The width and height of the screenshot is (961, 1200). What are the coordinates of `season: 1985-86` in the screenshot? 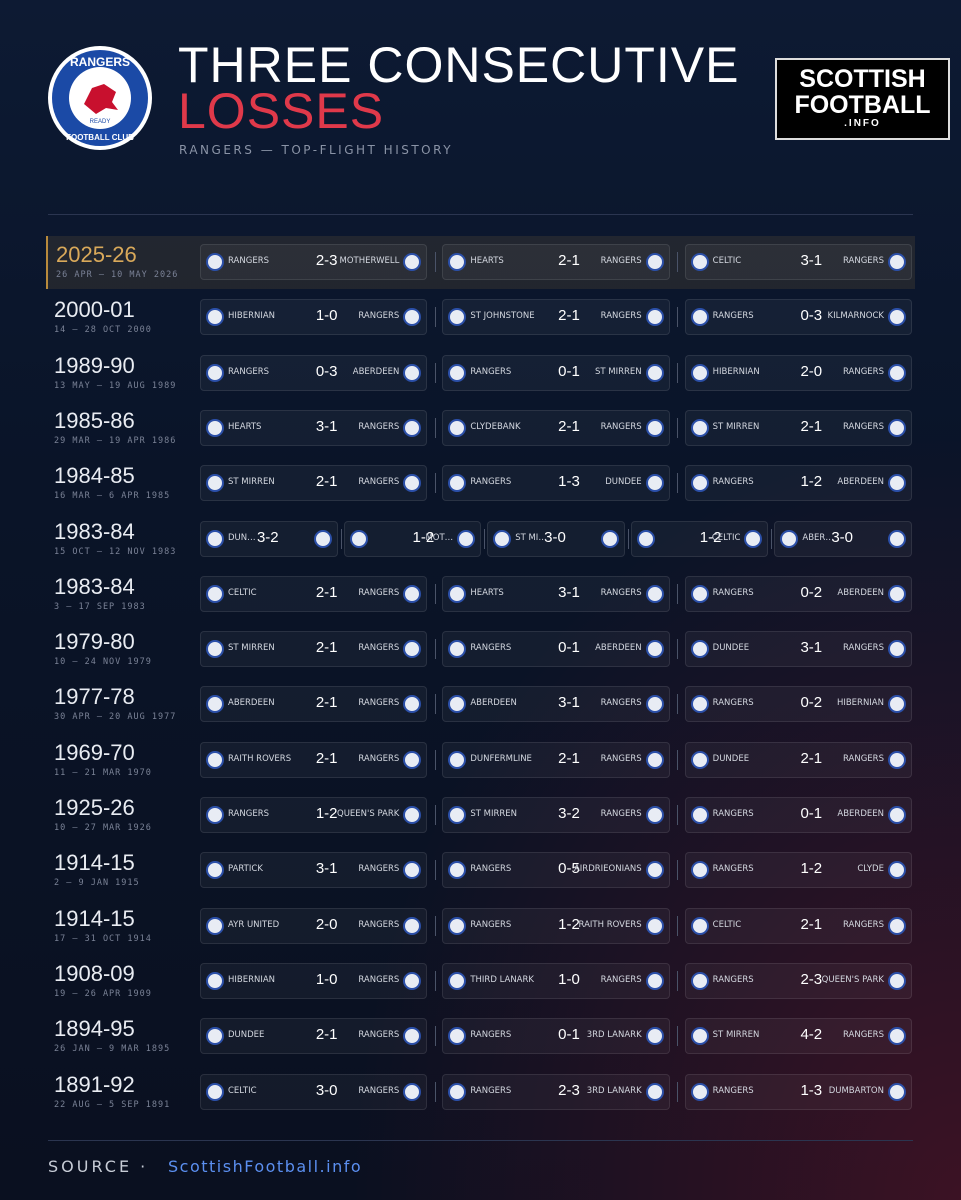 It's located at (94, 420).